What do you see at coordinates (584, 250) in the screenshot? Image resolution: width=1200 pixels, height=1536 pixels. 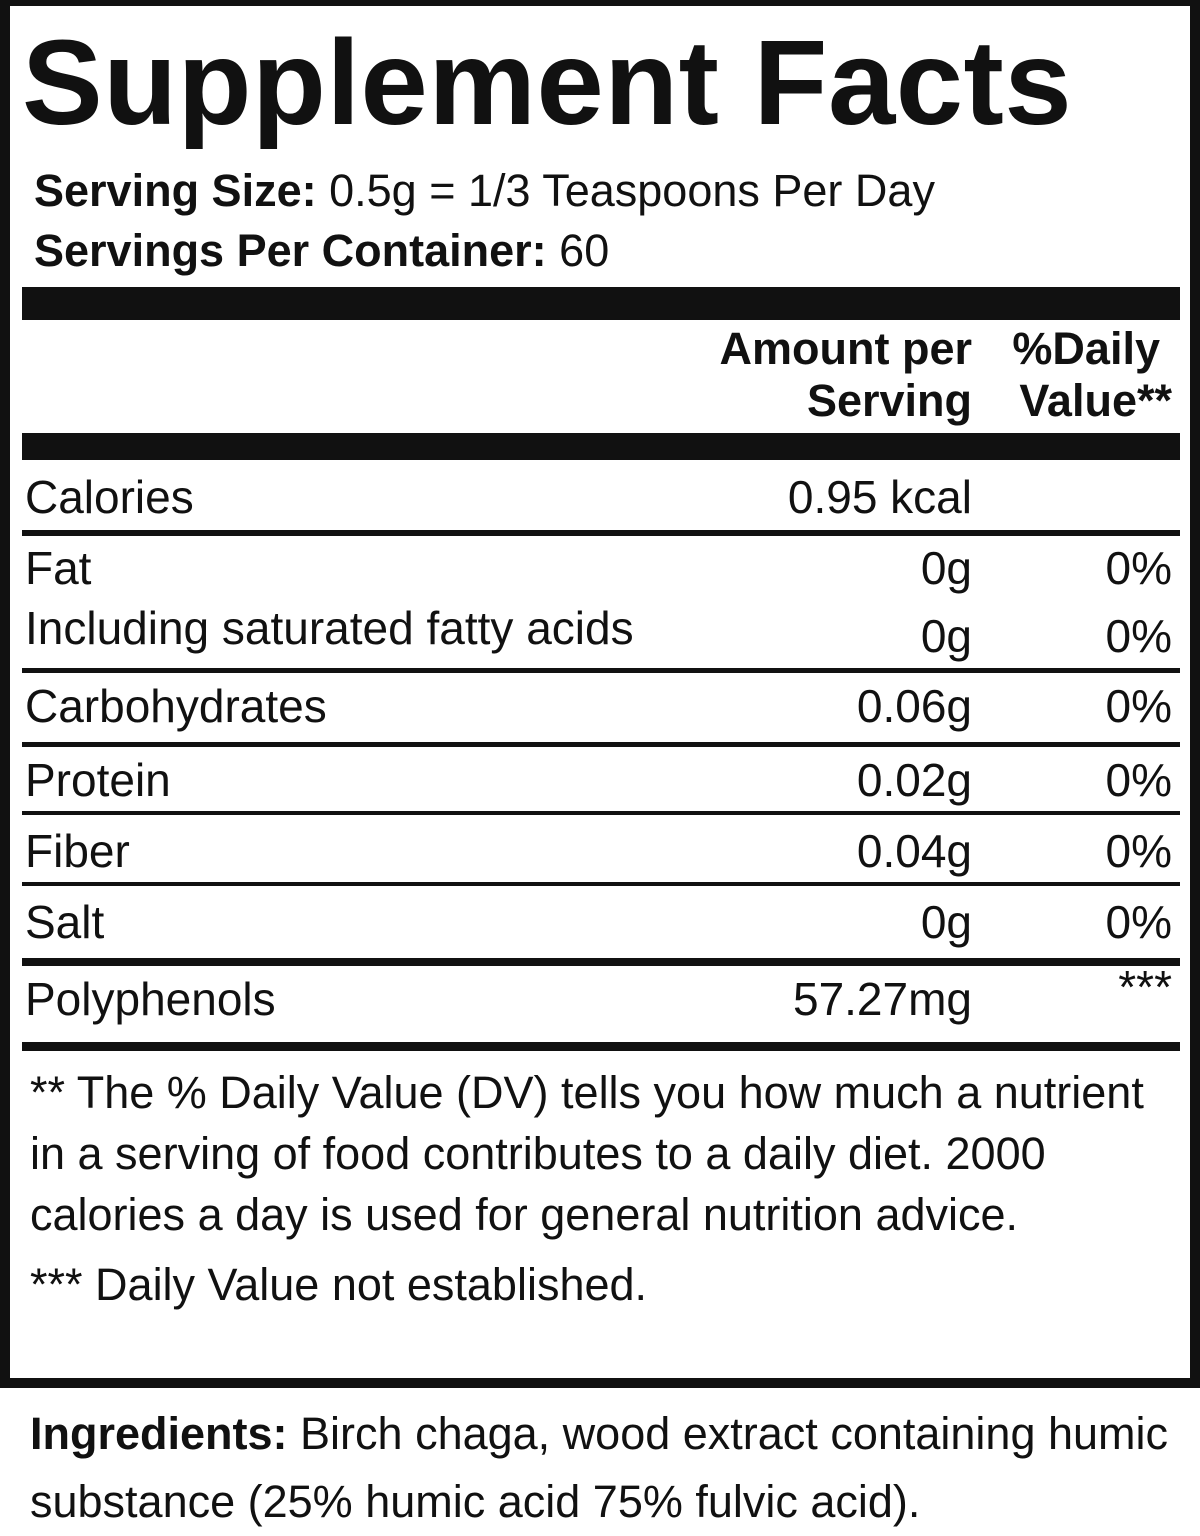 I see `value: 60` at bounding box center [584, 250].